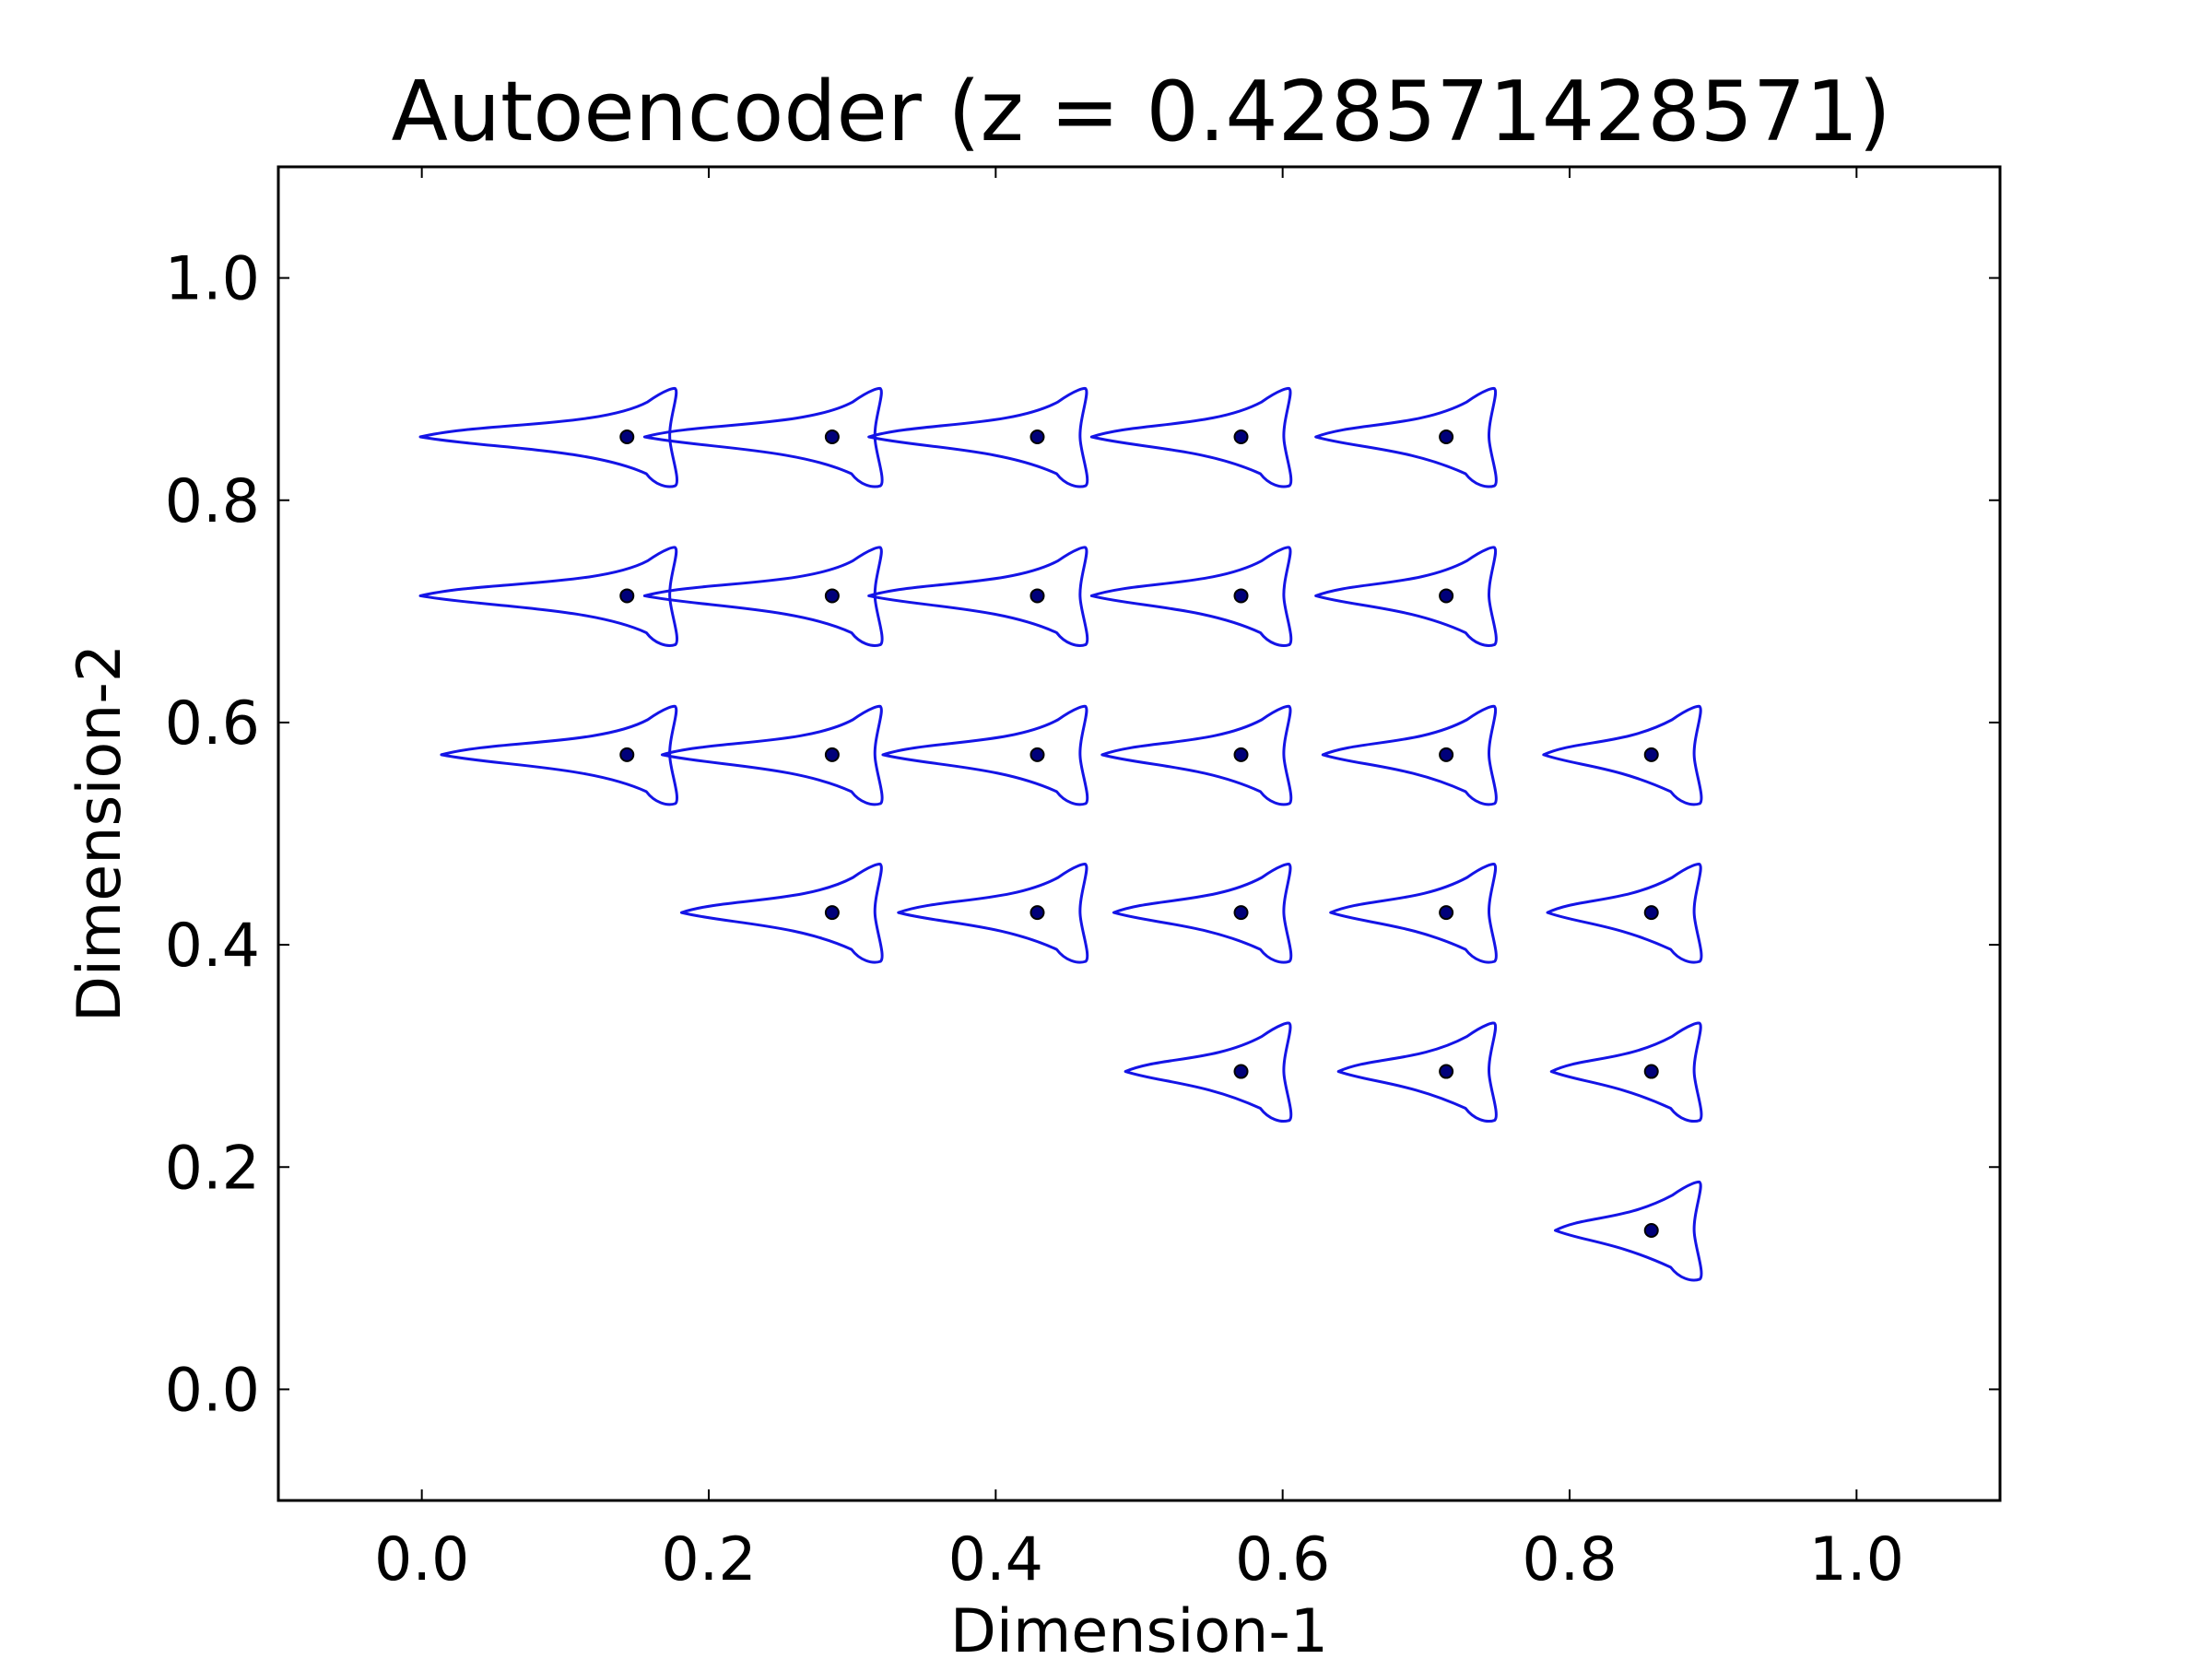  Describe the element at coordinates (212, 946) in the screenshot. I see `y-tick-label: 0.4` at that location.